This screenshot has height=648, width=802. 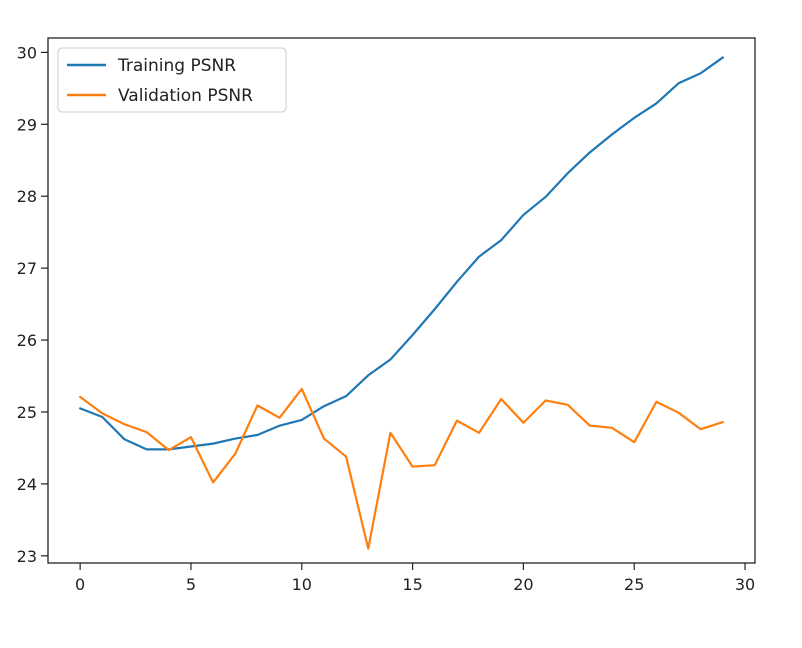 I want to click on x-tick-label: 25, so click(x=634, y=584).